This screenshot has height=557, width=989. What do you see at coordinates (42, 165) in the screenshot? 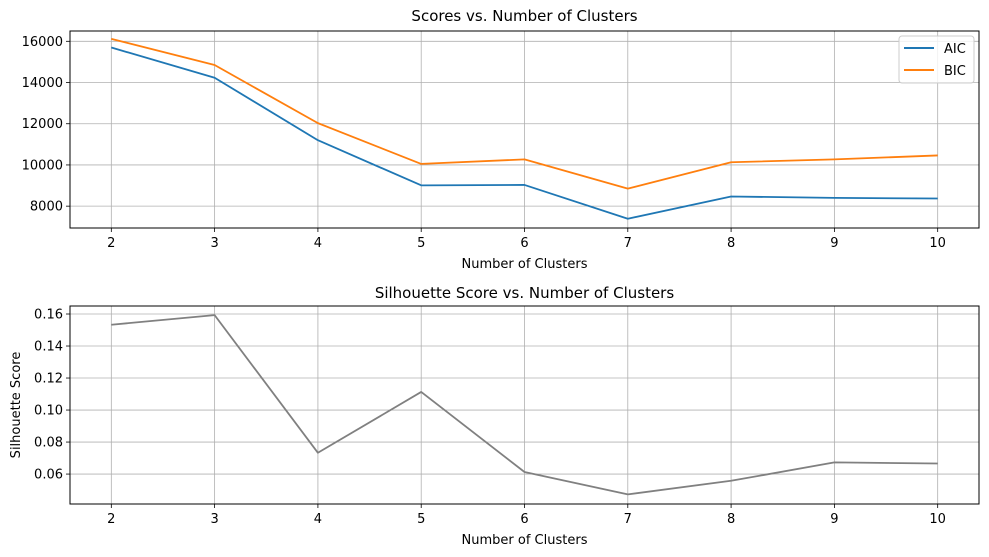
I see `y-tick-label: 10000` at bounding box center [42, 165].